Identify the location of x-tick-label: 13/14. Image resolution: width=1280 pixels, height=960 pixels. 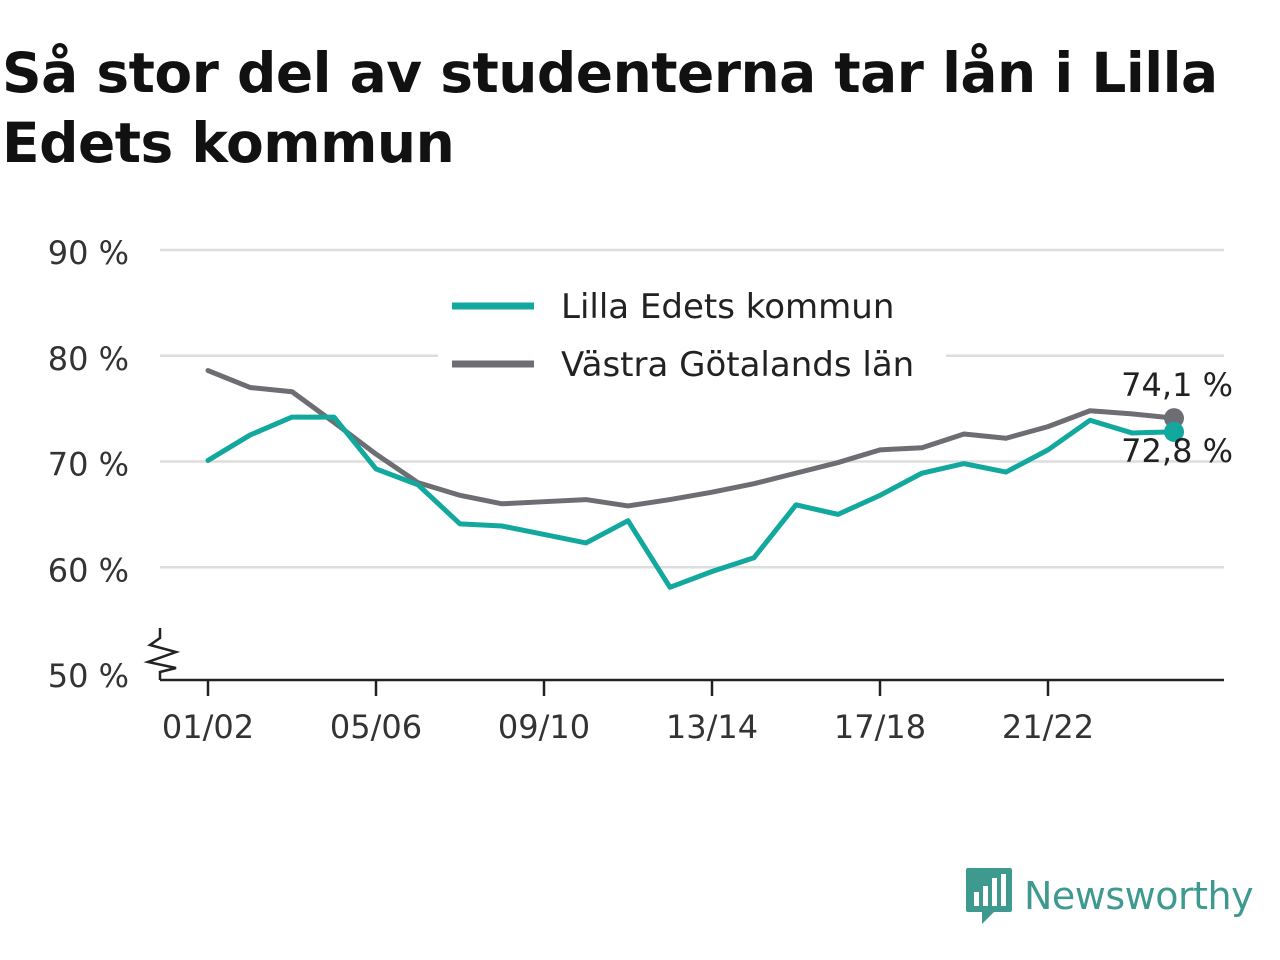
(712, 727).